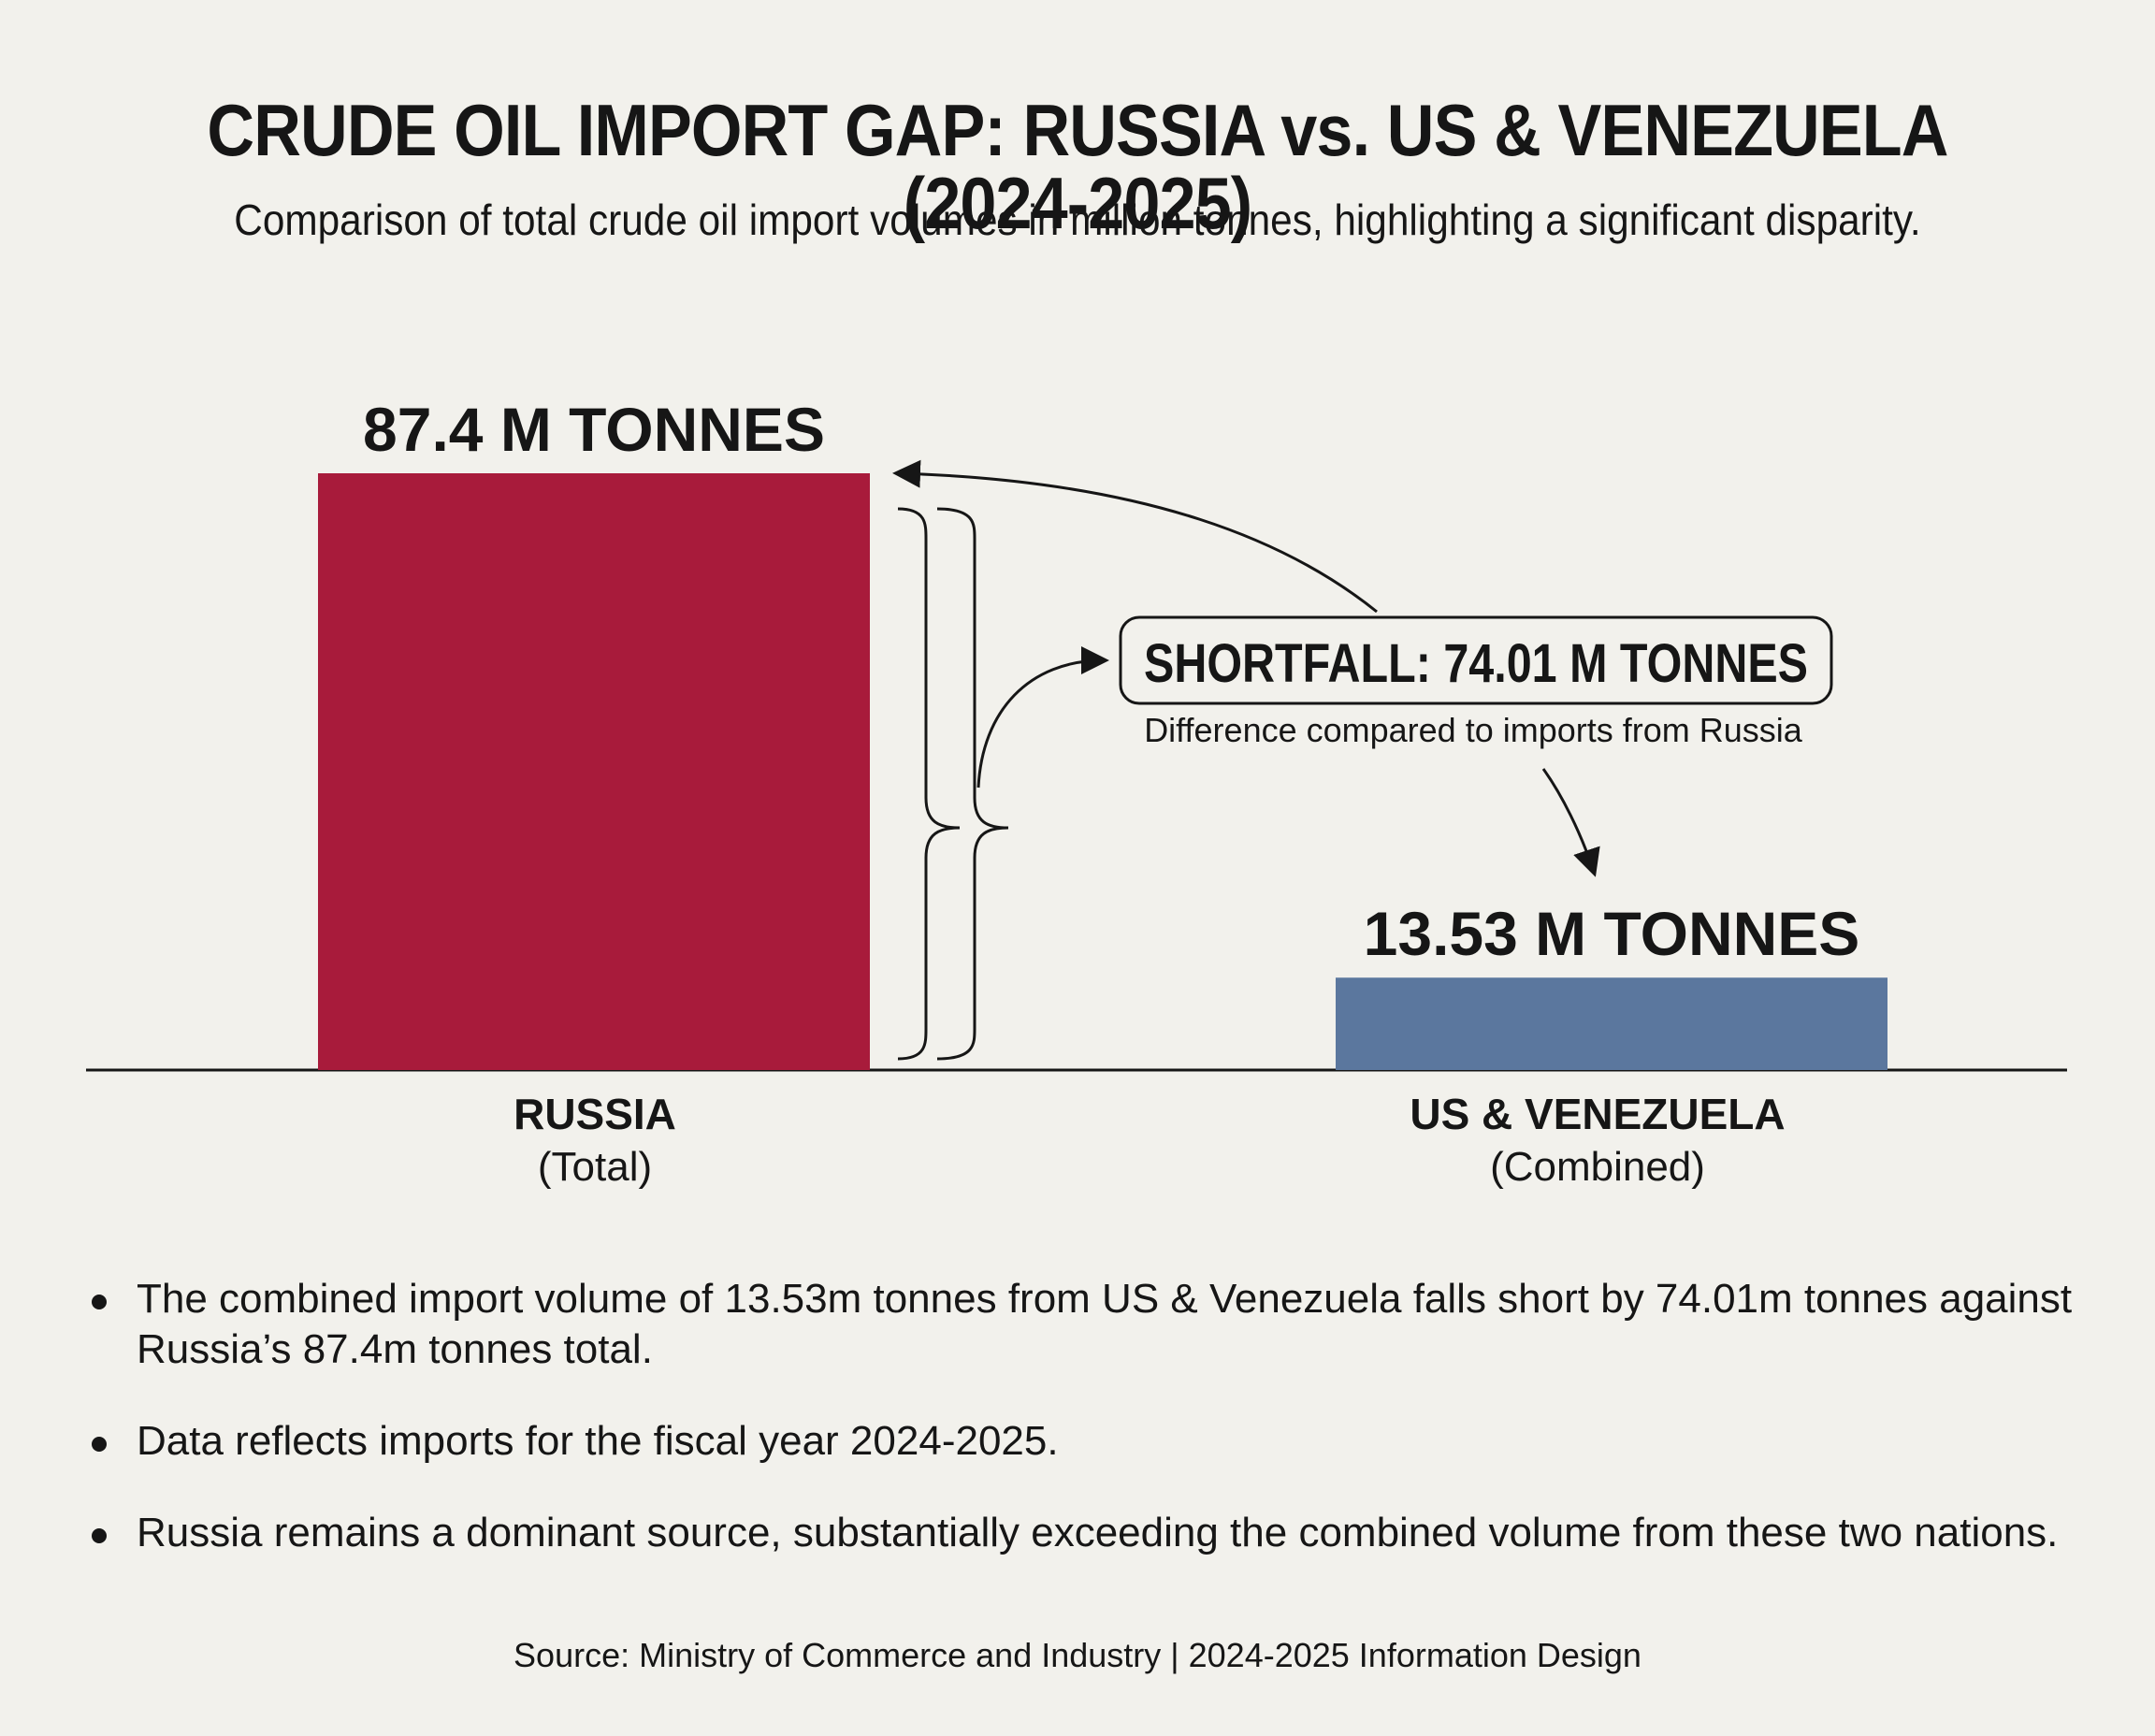 Image resolution: width=2155 pixels, height=1736 pixels. What do you see at coordinates (973, 784) in the screenshot?
I see `shortfall-brace-inner` at bounding box center [973, 784].